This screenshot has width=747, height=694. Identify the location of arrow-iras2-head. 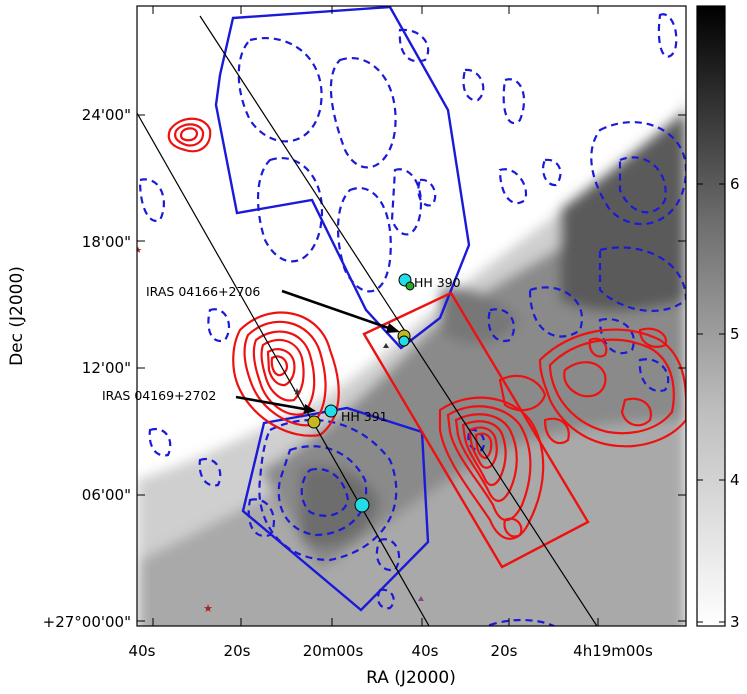
(310, 409).